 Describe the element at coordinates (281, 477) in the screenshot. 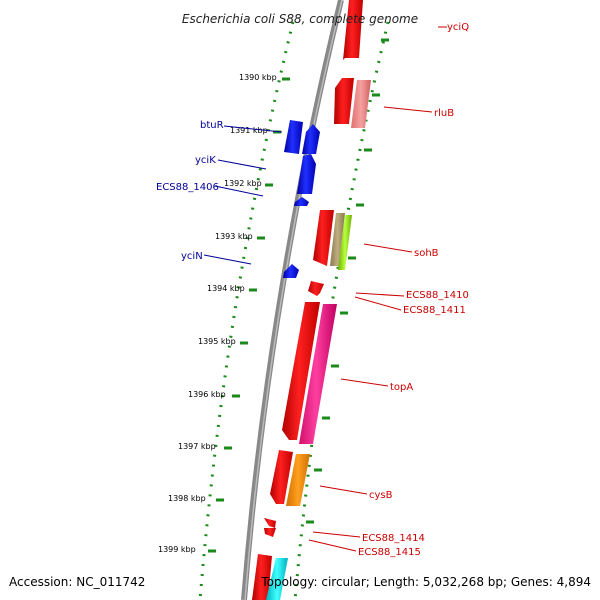

I see `gene-cysB-upstream` at that location.